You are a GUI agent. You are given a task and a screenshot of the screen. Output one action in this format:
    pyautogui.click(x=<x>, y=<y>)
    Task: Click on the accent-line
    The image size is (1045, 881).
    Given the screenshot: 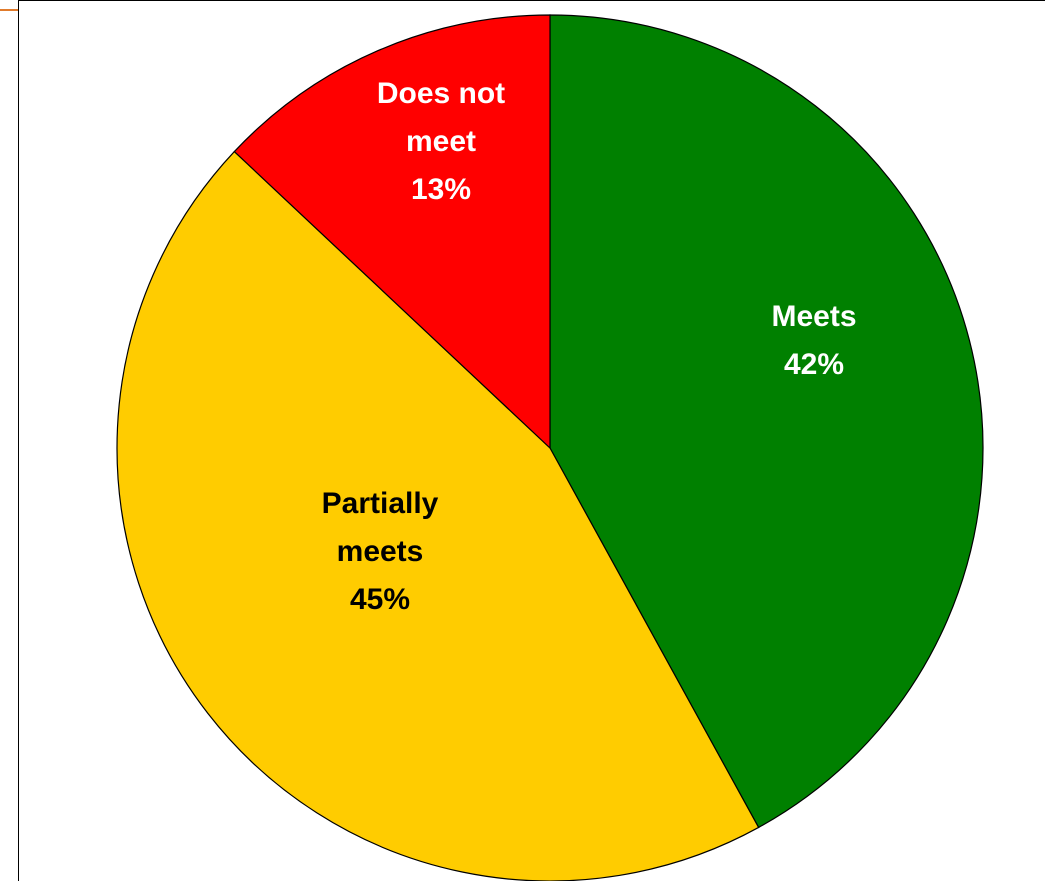 What is the action you would take?
    pyautogui.click(x=9, y=10)
    